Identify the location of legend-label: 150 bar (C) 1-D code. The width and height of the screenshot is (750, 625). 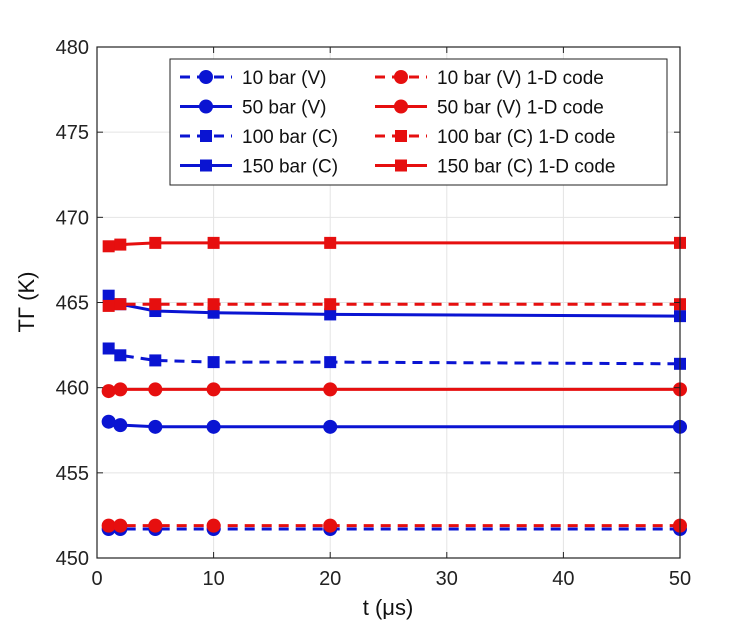
(526, 167).